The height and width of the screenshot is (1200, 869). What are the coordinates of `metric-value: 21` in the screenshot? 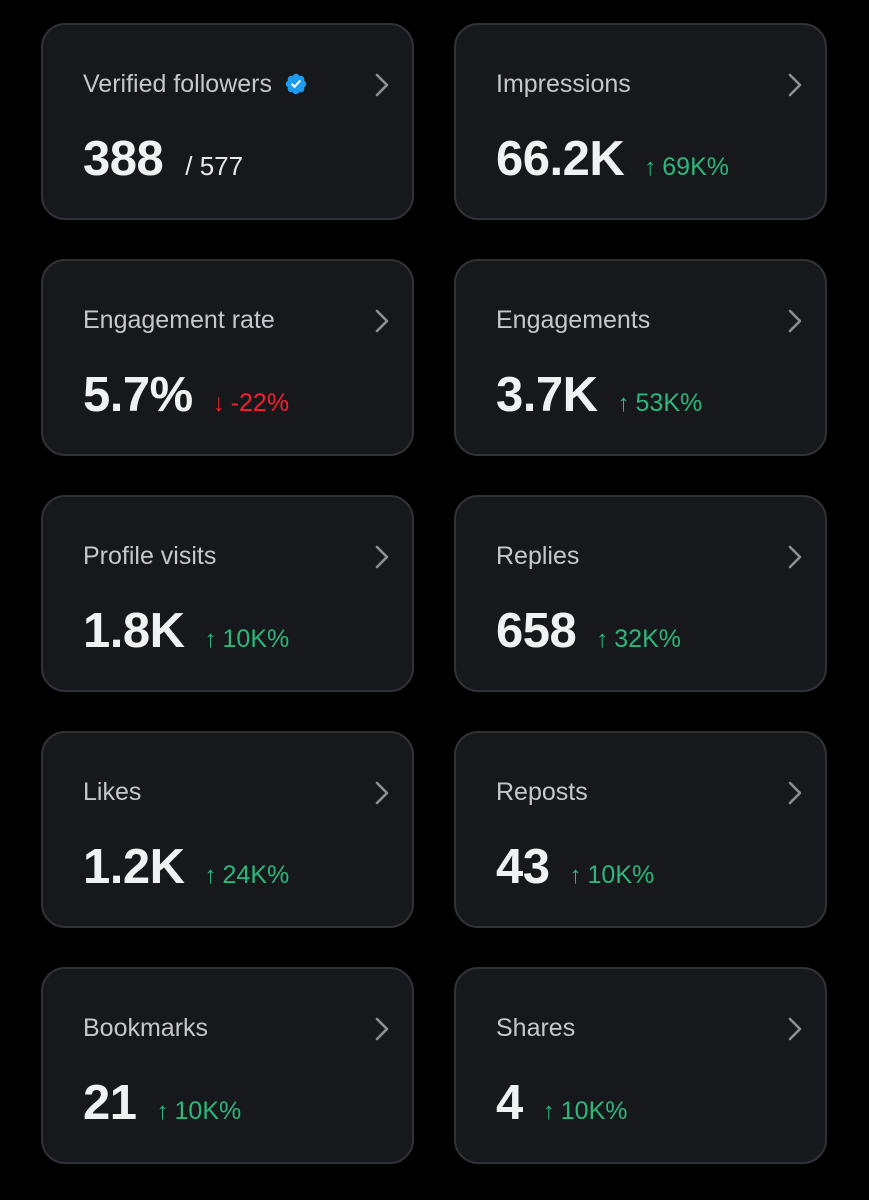 It's located at (110, 1103).